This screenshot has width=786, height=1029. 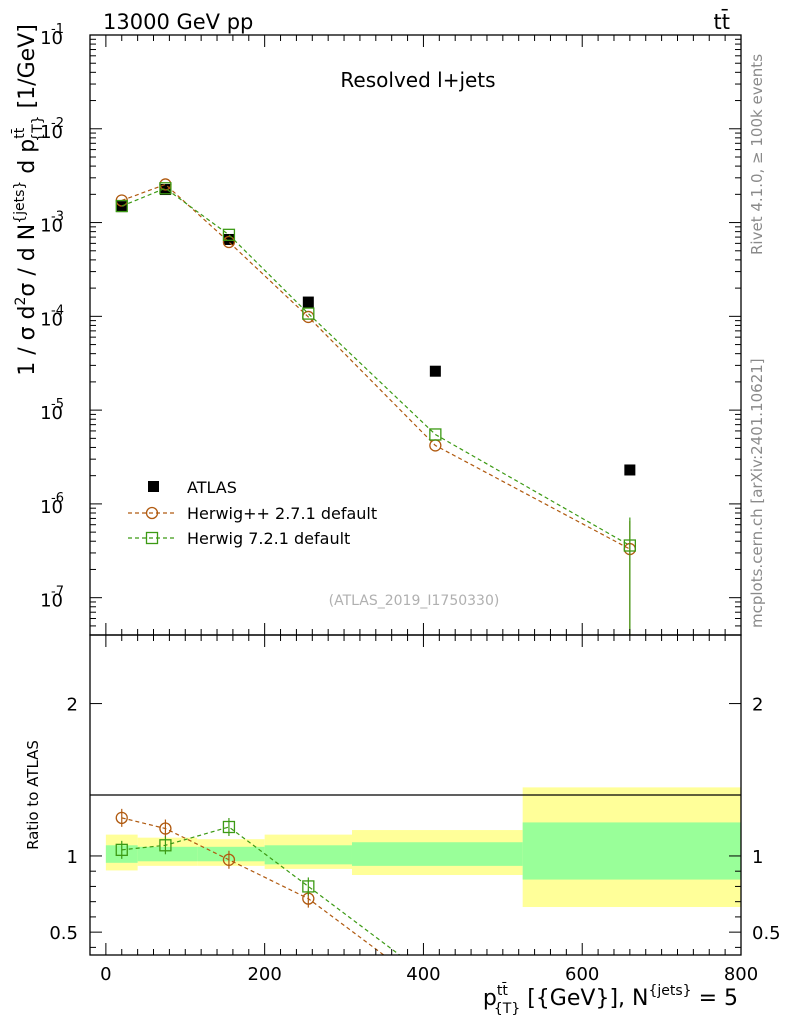 What do you see at coordinates (178, 22) in the screenshot?
I see `energy-label: 13000 GeV pp` at bounding box center [178, 22].